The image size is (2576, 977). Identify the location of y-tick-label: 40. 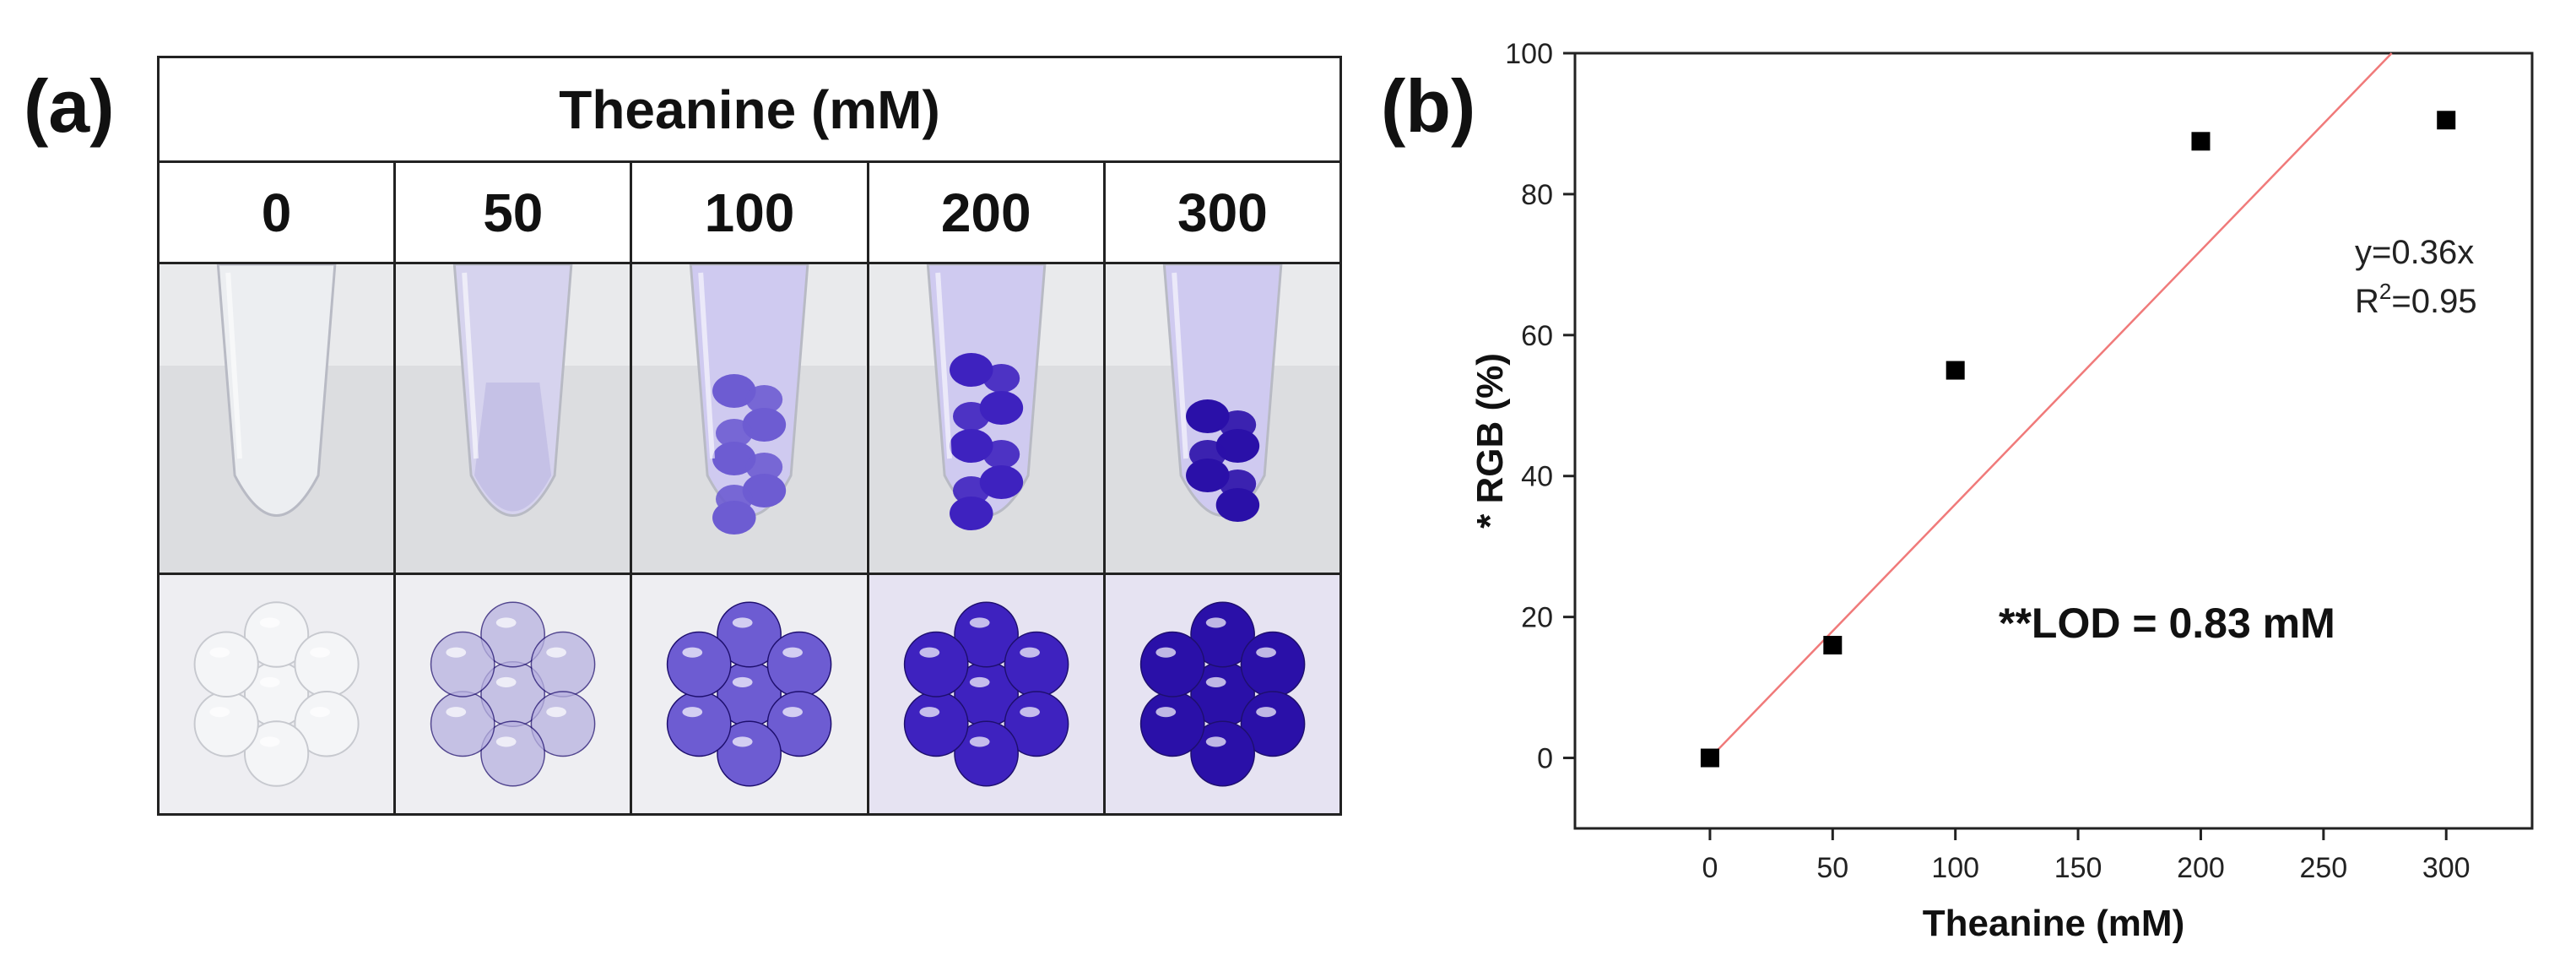
(1537, 477).